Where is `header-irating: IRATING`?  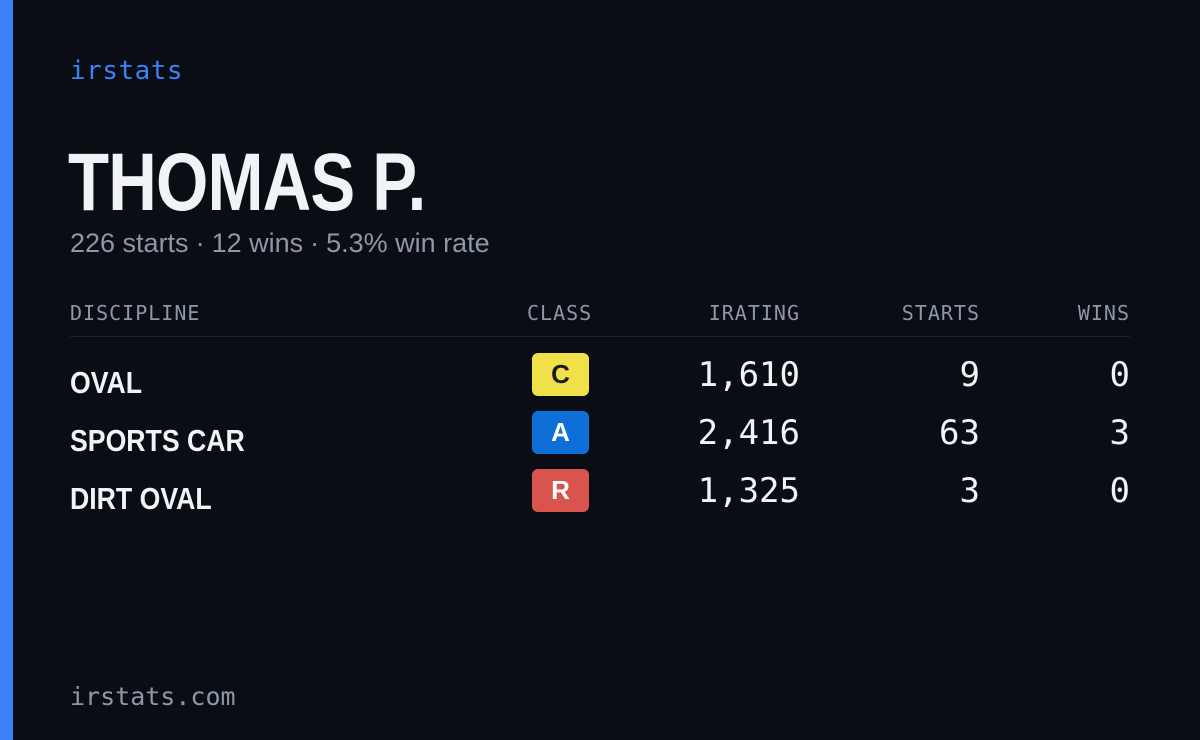 header-irating: IRATING is located at coordinates (754, 313).